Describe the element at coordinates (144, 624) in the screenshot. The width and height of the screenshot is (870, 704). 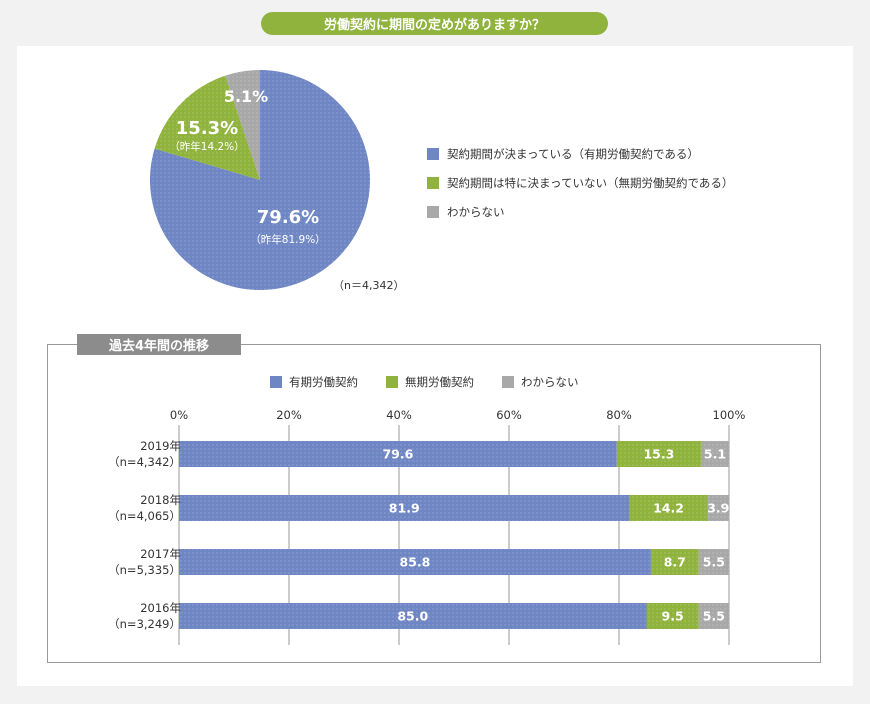
I see `category-n: （n=3,249）` at that location.